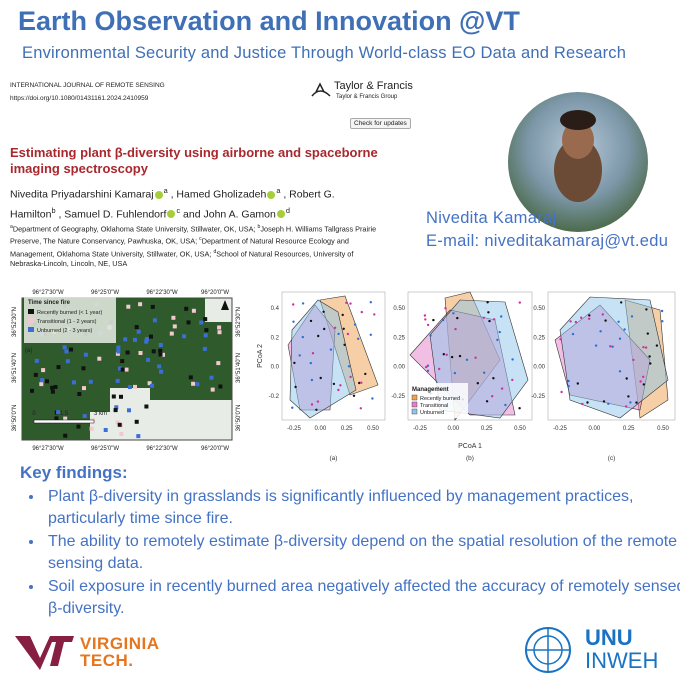 The image size is (680, 680). What do you see at coordinates (399, 309) in the screenshot?
I see `y-tick-label: 0.50` at bounding box center [399, 309].